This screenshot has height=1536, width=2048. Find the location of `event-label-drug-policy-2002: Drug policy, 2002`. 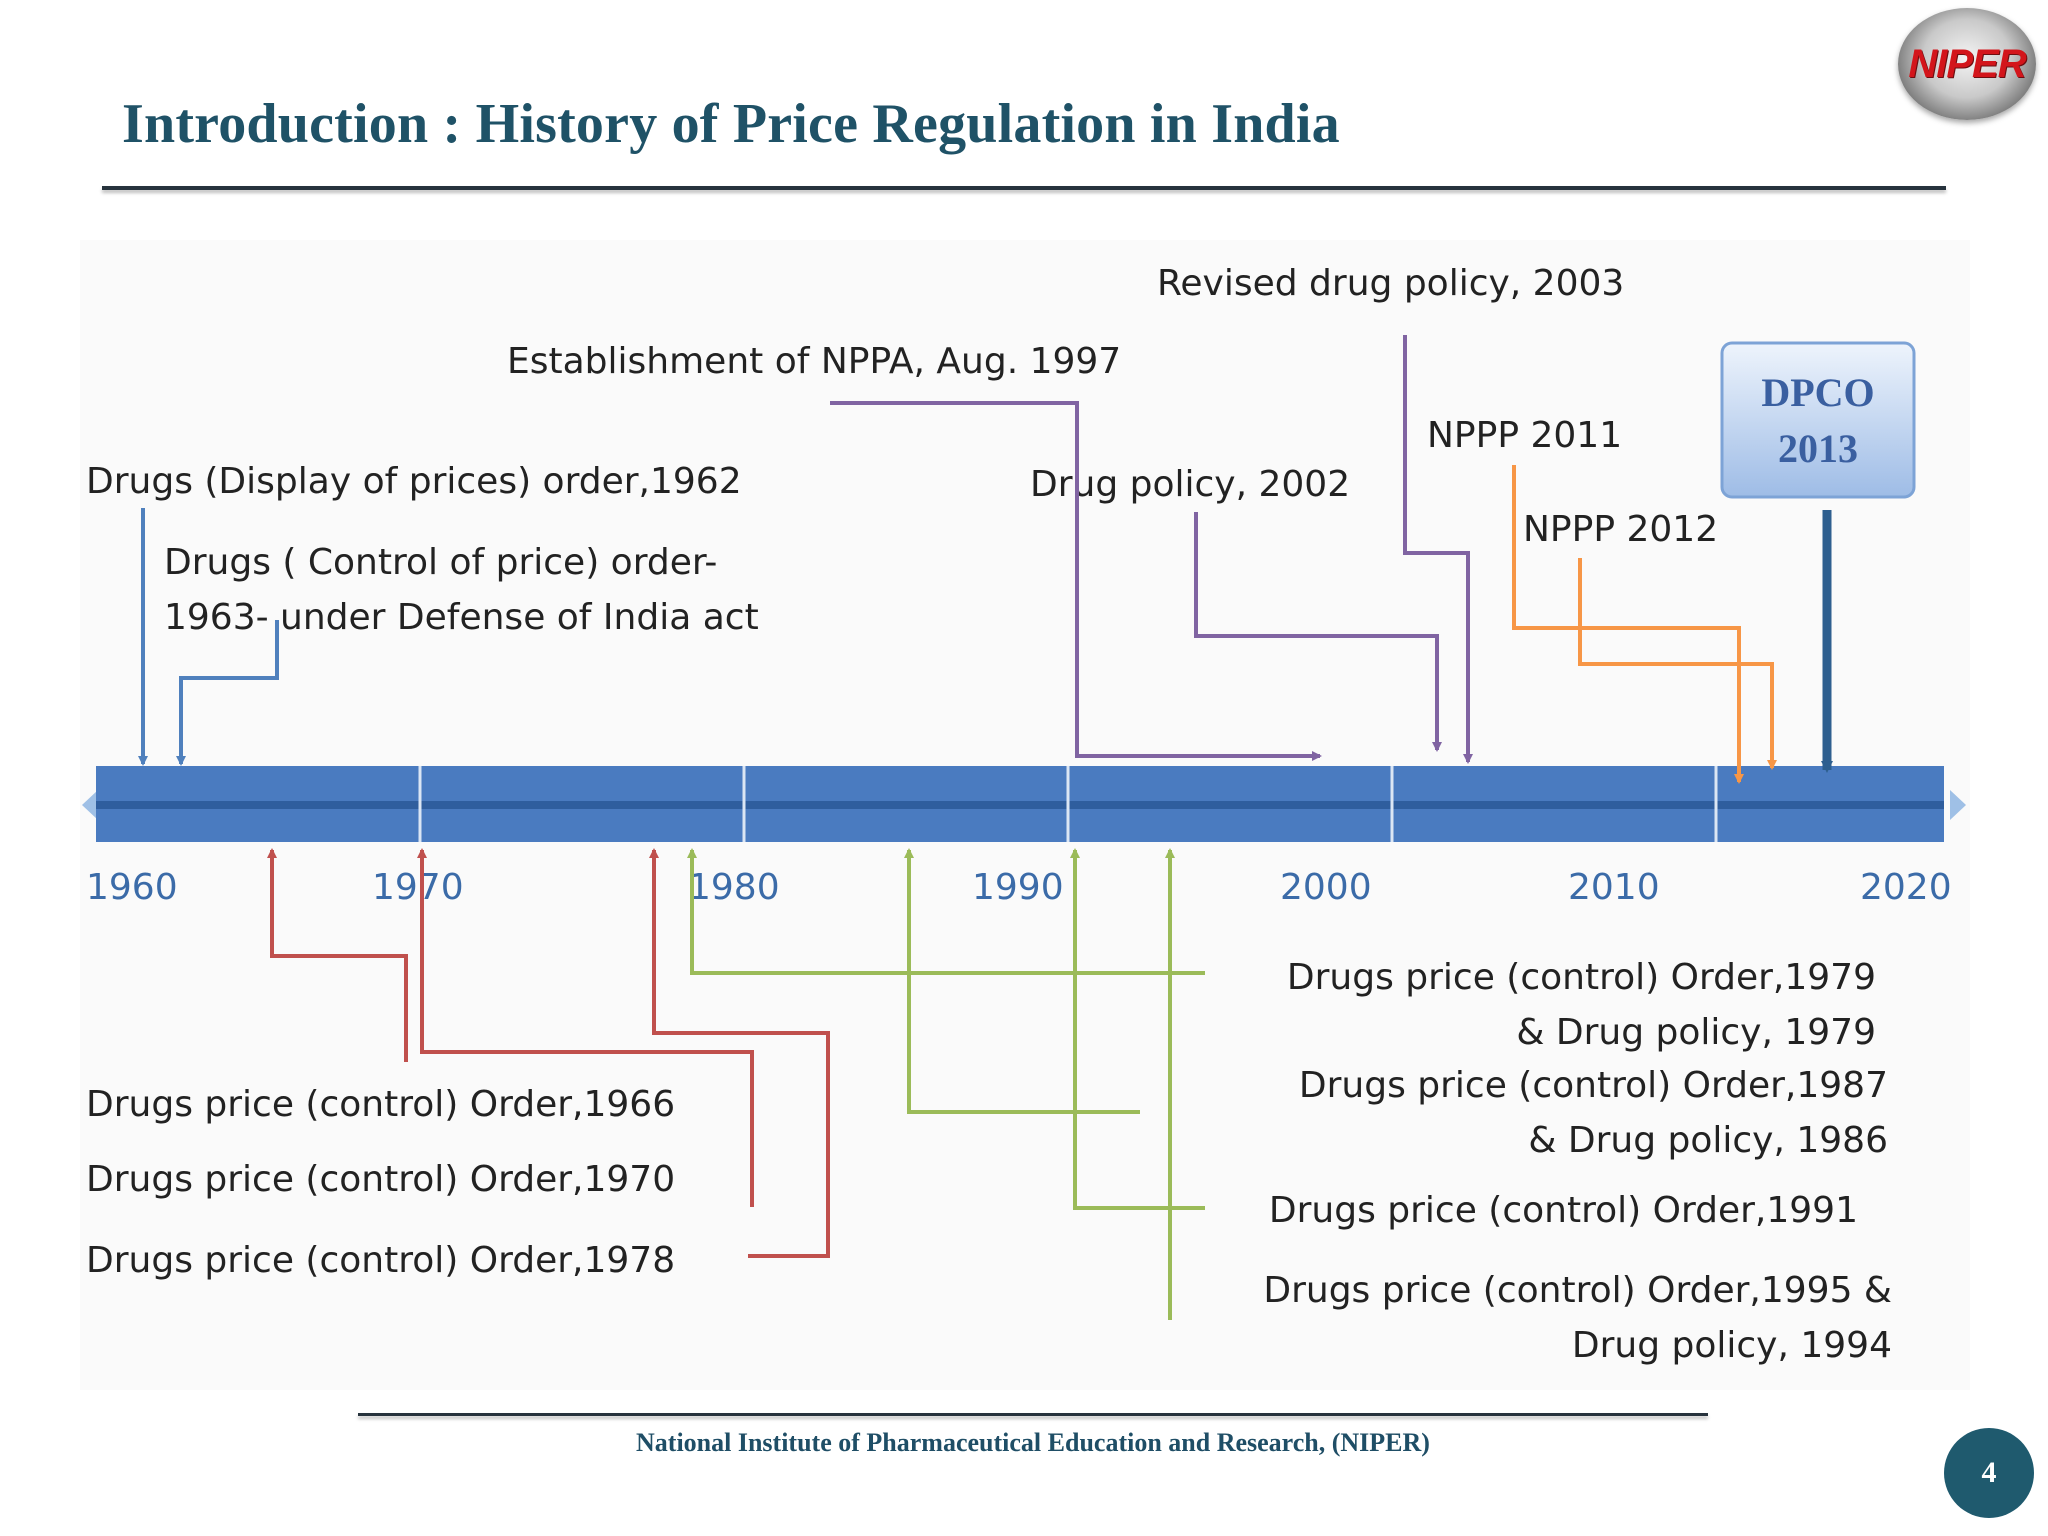

event-label-drug-policy-2002: Drug policy, 2002 is located at coordinates (1190, 484).